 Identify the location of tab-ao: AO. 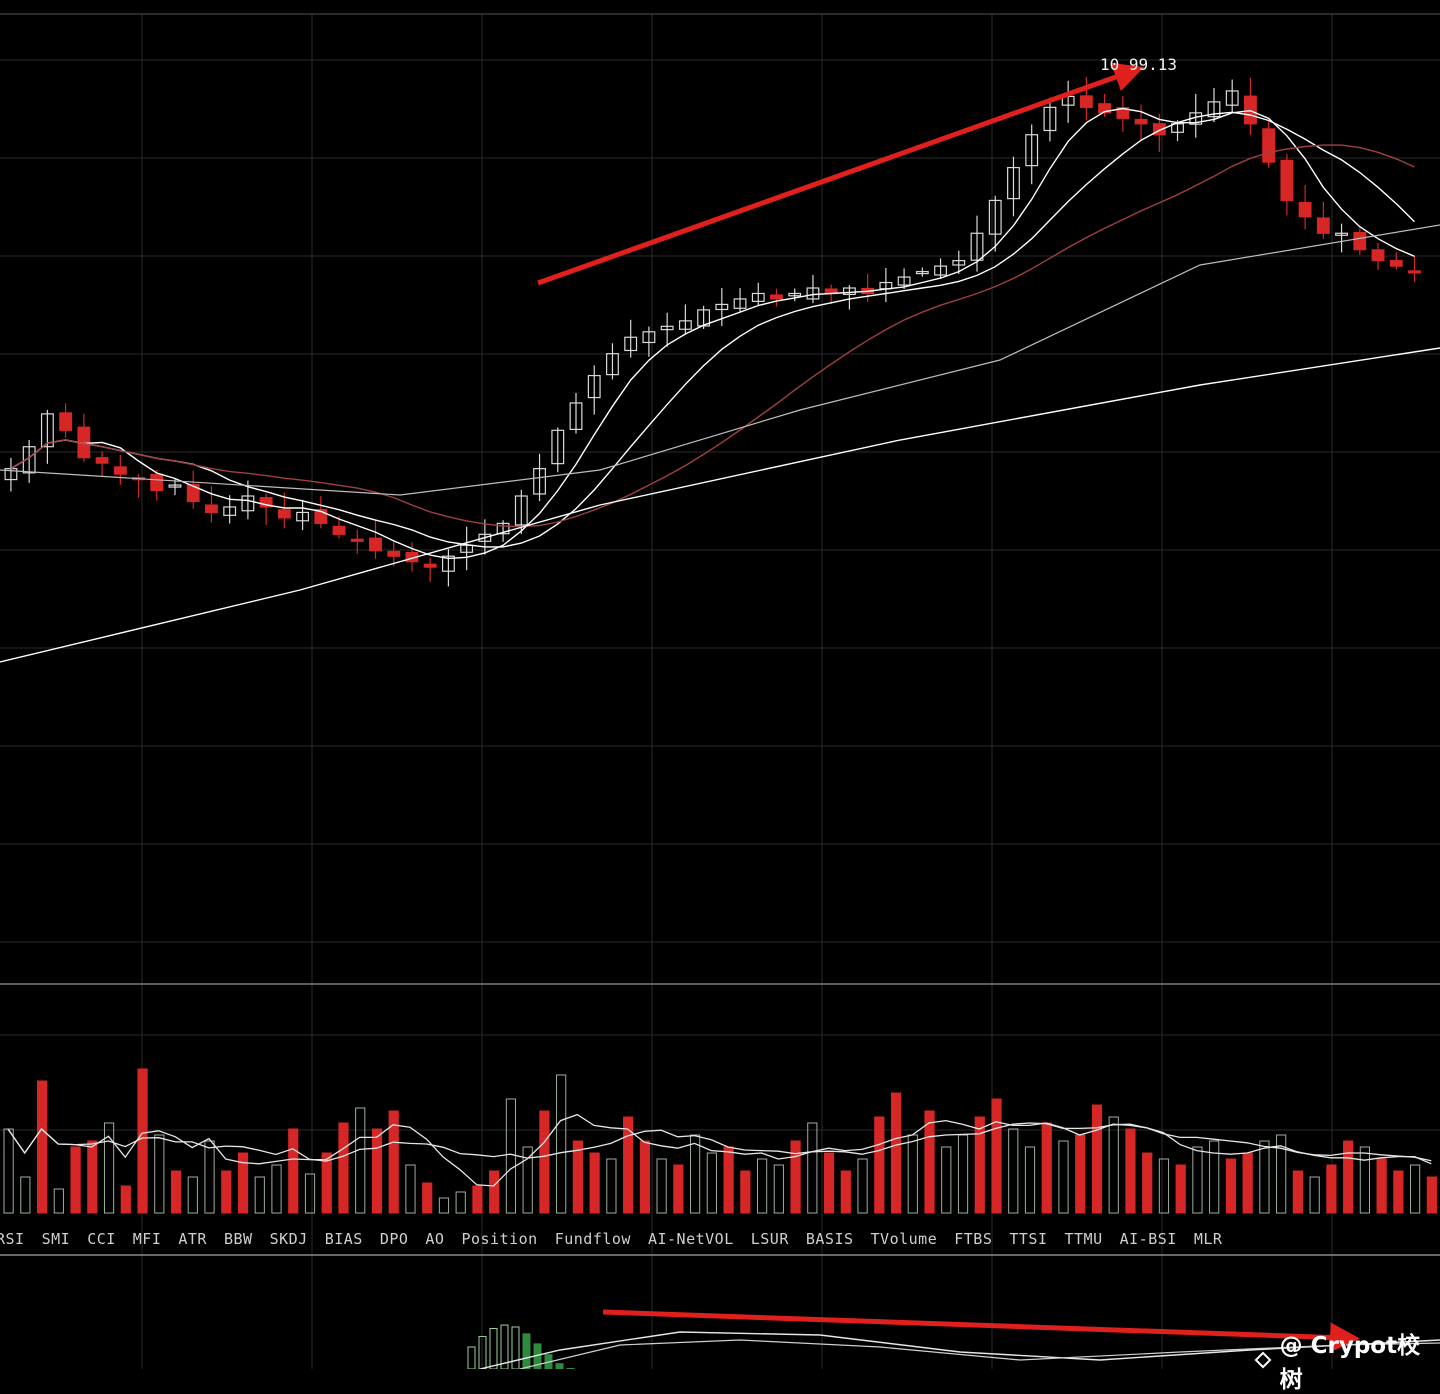
(434, 1239).